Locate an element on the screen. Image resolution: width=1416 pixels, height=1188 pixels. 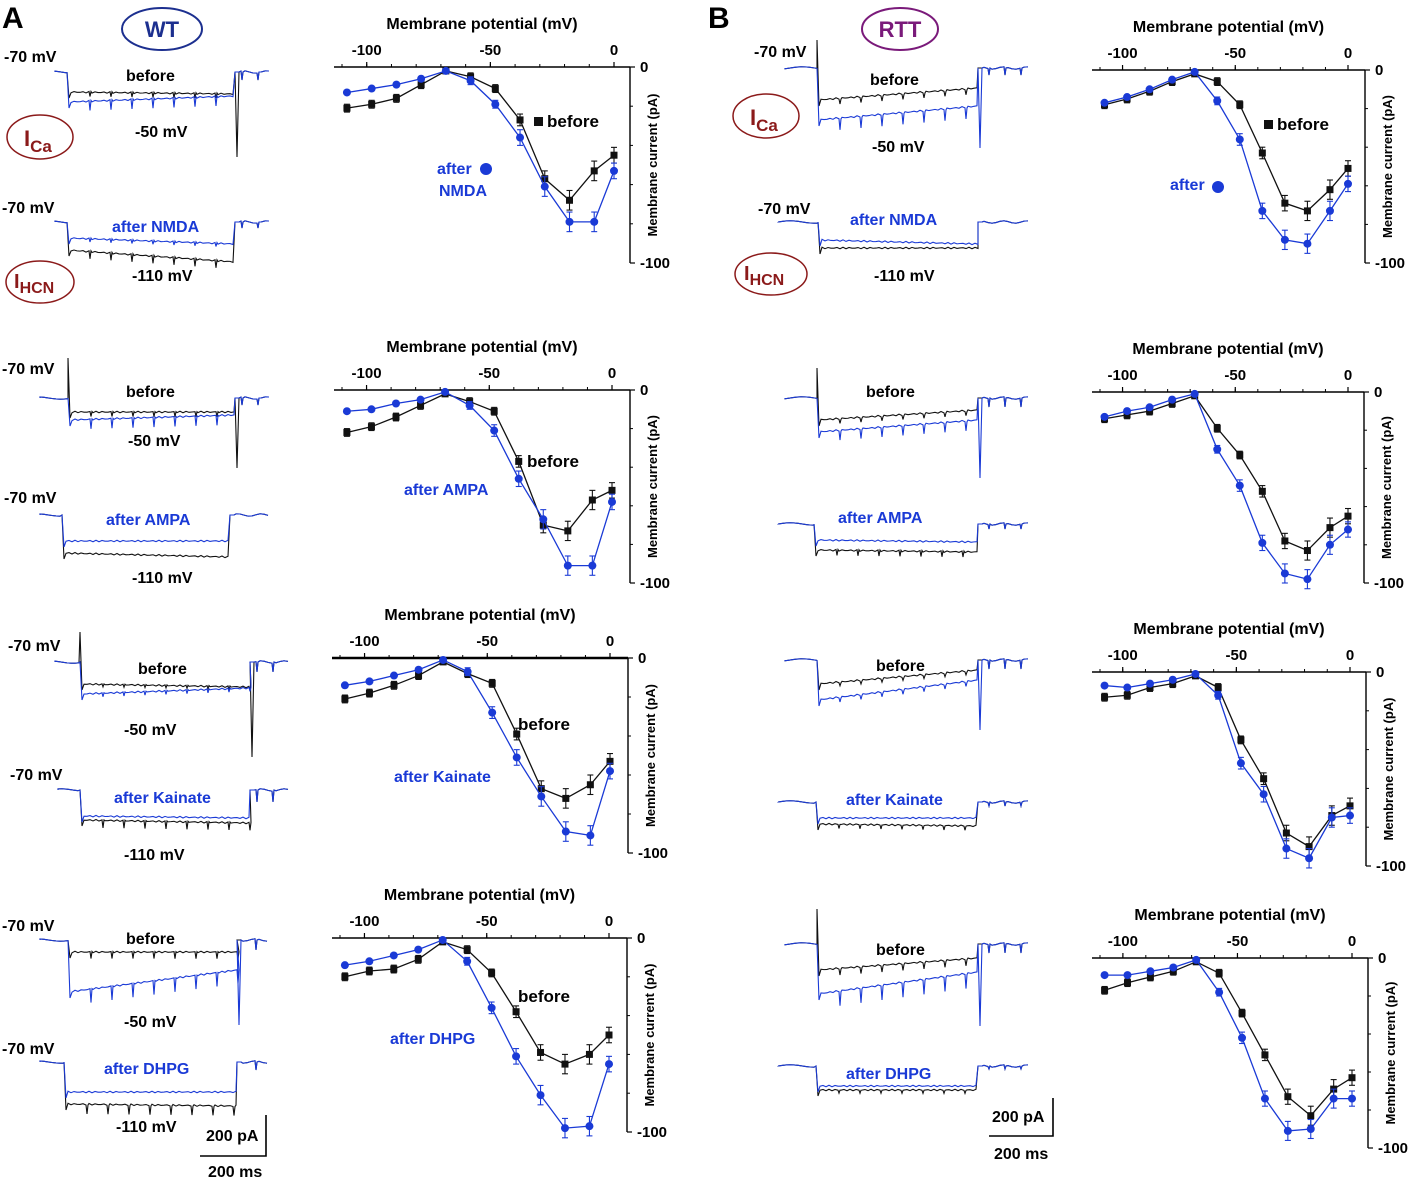
legend-after-line1: after is located at coordinates (454, 169).